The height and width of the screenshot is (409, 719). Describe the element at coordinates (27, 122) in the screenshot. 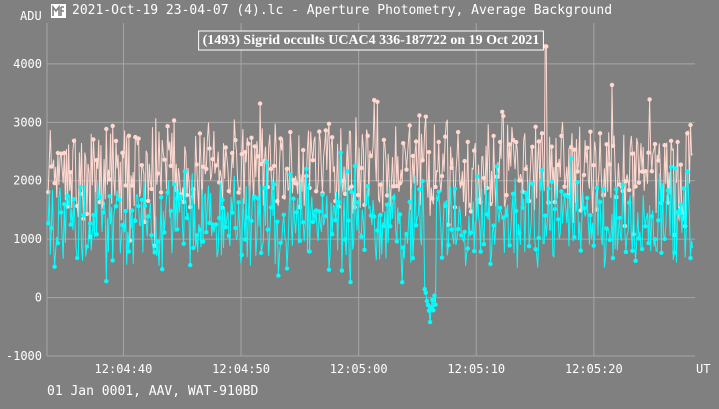

I see `y-tick-label: 3000` at that location.